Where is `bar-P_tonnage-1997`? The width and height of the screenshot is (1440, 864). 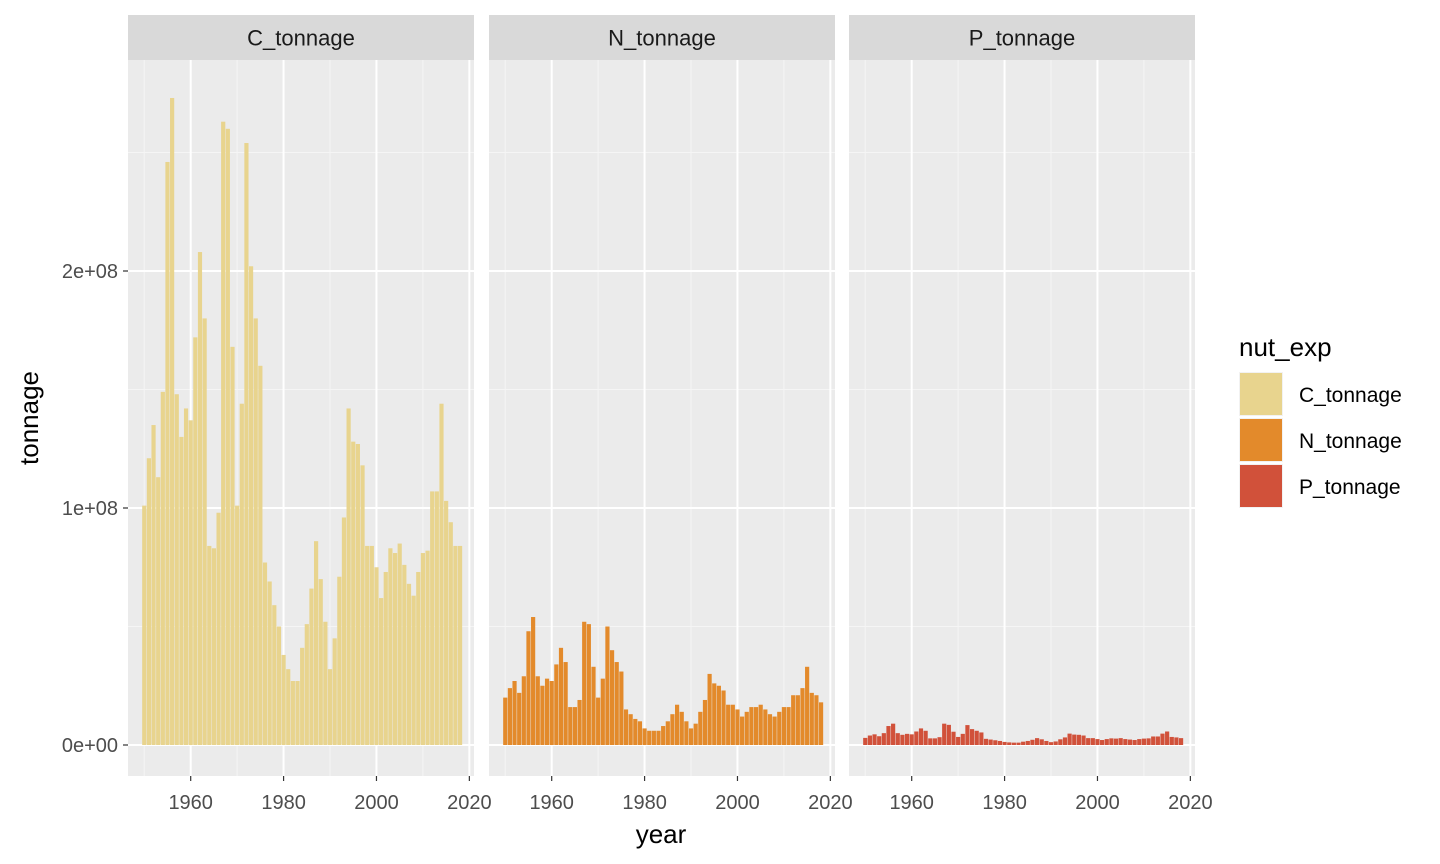 bar-P_tonnage-1997 is located at coordinates (1083, 740).